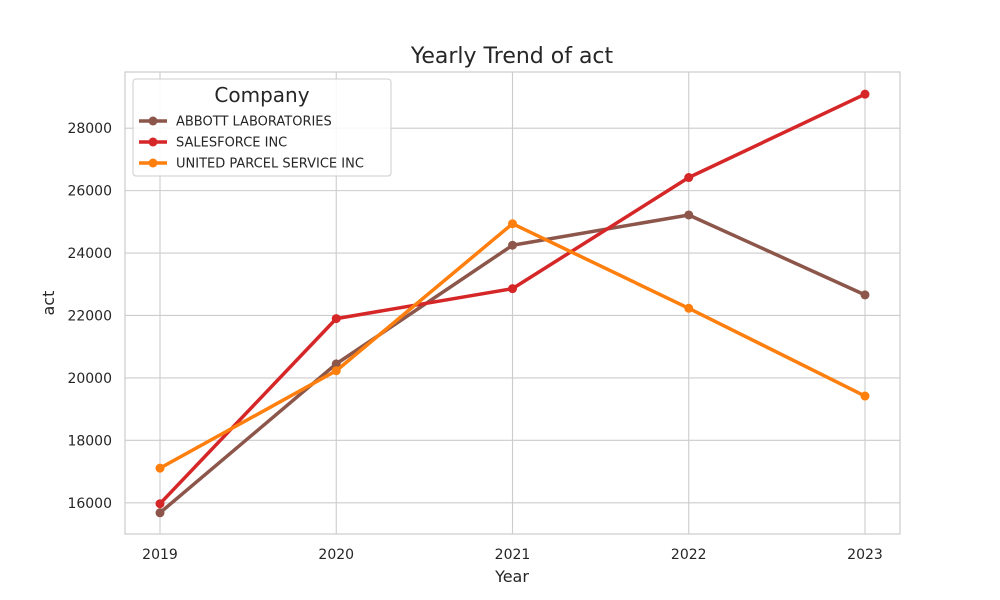 This screenshot has height=600, width=1000. What do you see at coordinates (89, 379) in the screenshot?
I see `y-tick-label: 20000` at bounding box center [89, 379].